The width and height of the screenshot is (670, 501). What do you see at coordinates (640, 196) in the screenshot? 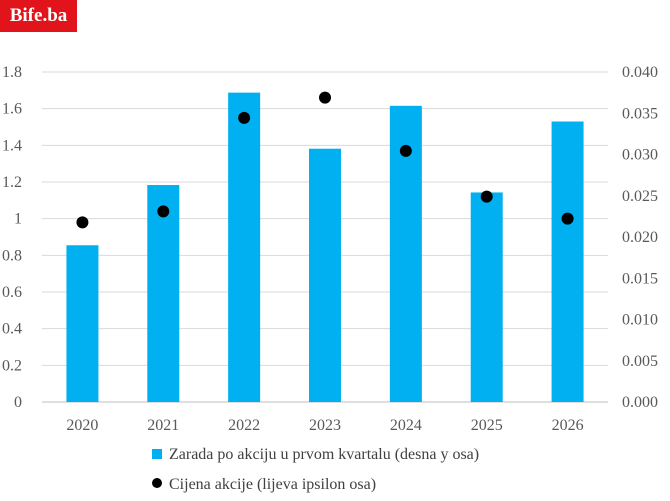
I see `right-tick-label: 0.025` at bounding box center [640, 196].